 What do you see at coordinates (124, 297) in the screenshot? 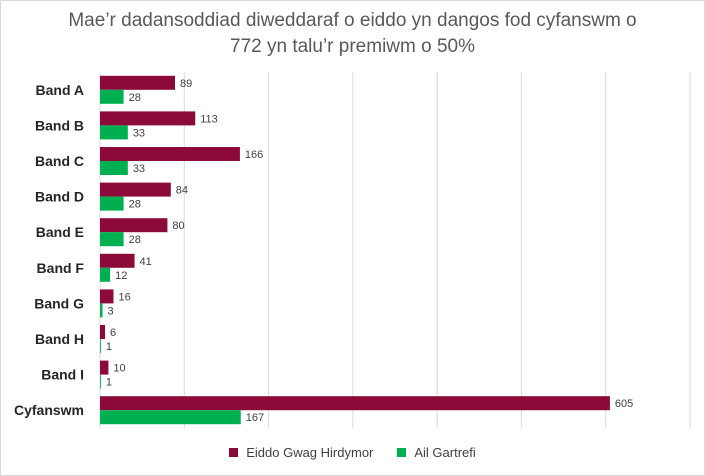
I see `data-label-series-1: 16` at bounding box center [124, 297].